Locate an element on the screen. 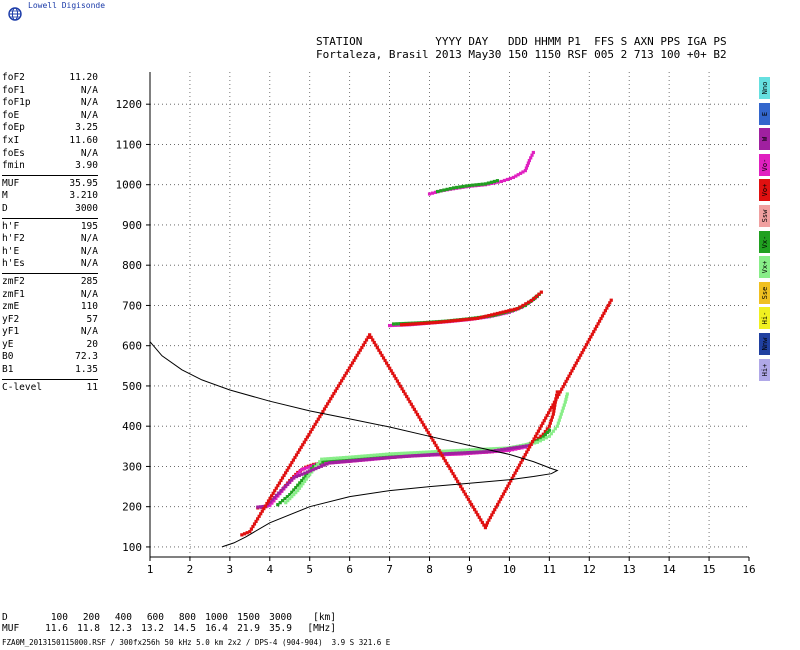 The image size is (800, 650). y-tick-label: 1100 is located at coordinates (129, 144).